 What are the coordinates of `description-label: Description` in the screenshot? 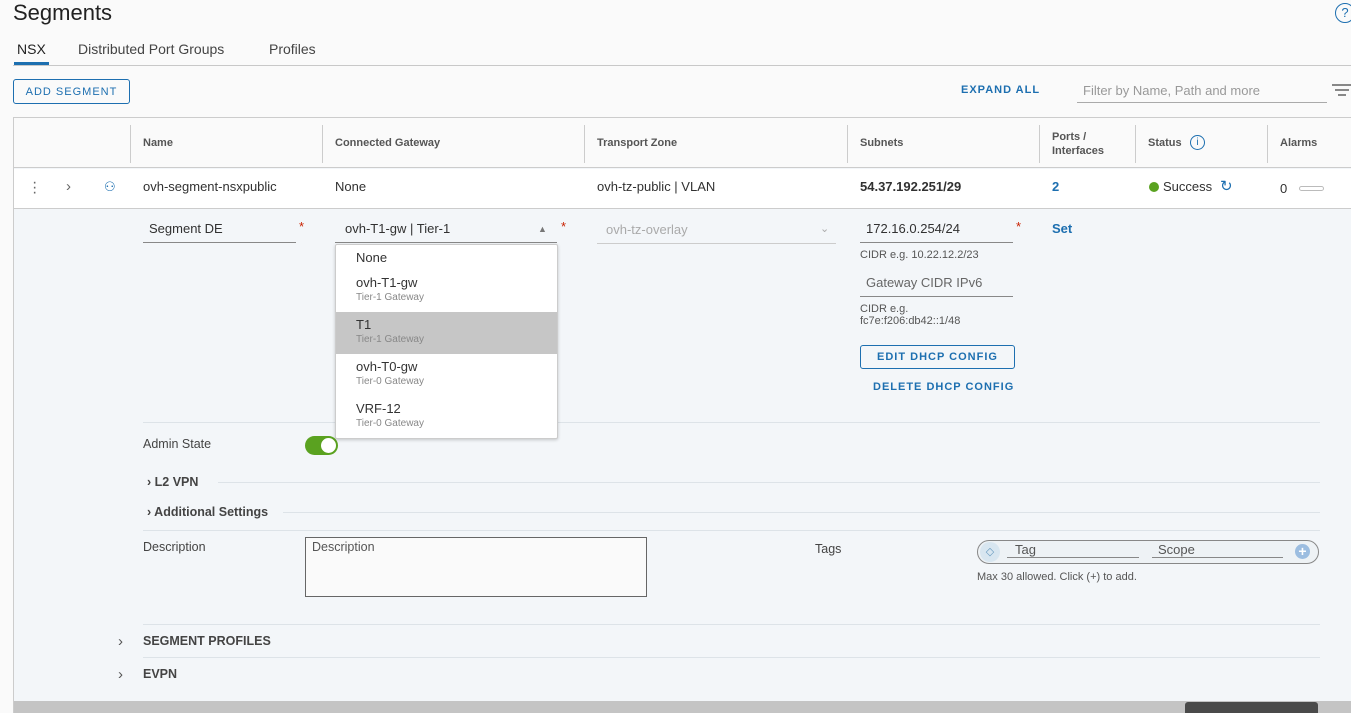 It's located at (174, 547).